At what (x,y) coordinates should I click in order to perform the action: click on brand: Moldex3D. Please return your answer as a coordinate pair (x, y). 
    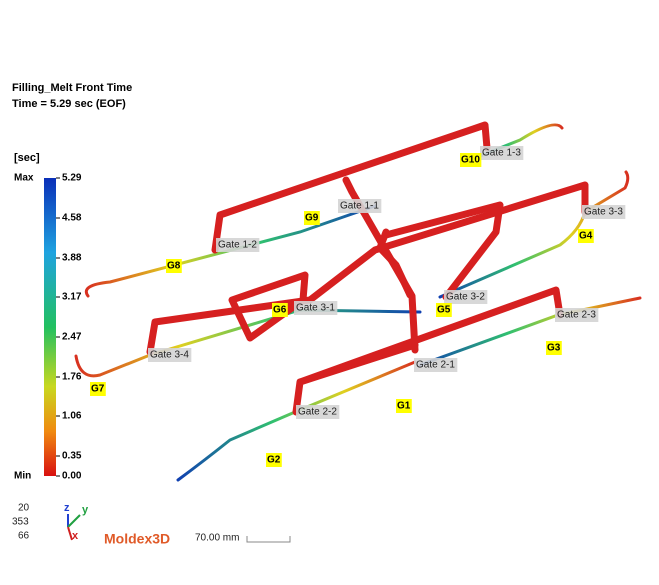
    Looking at the image, I should click on (137, 539).